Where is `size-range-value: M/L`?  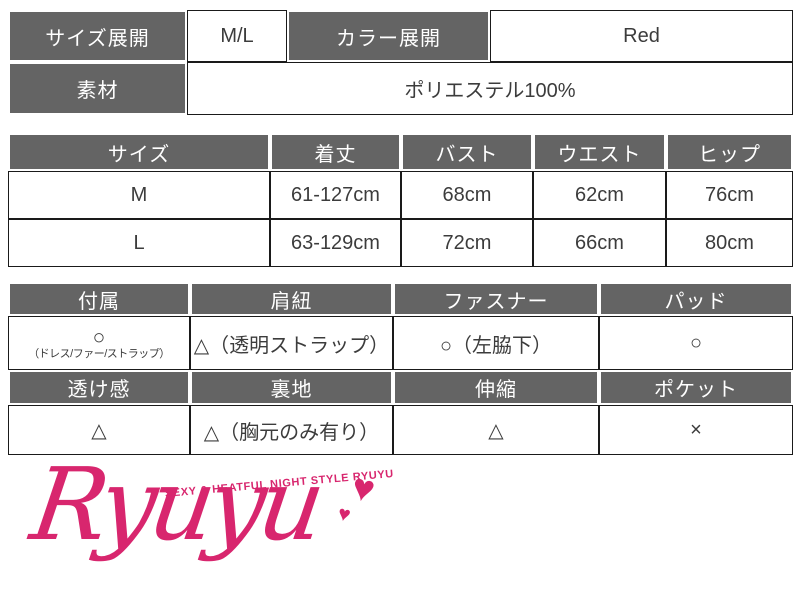
size-range-value: M/L is located at coordinates (237, 36).